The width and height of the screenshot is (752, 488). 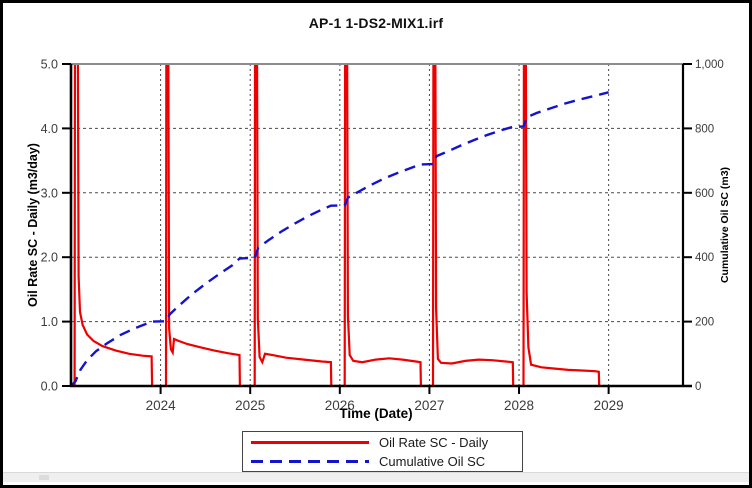 I want to click on left-tick-label: 2.0, so click(x=49, y=258).